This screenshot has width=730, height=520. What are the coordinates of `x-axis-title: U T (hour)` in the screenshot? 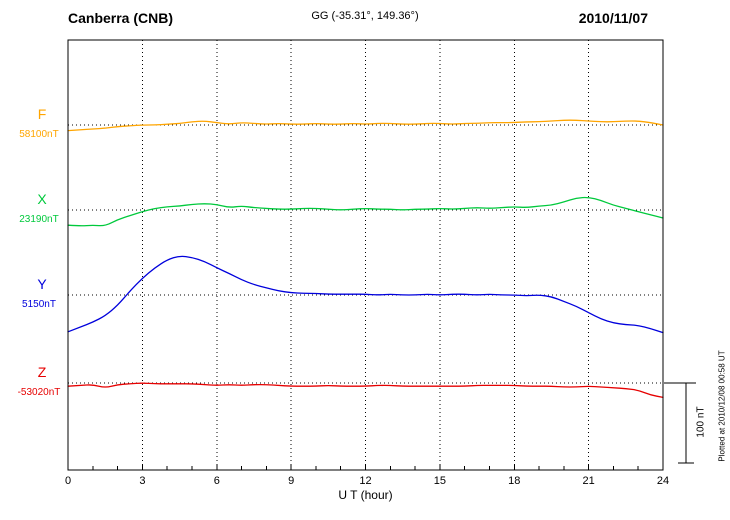 It's located at (365, 495).